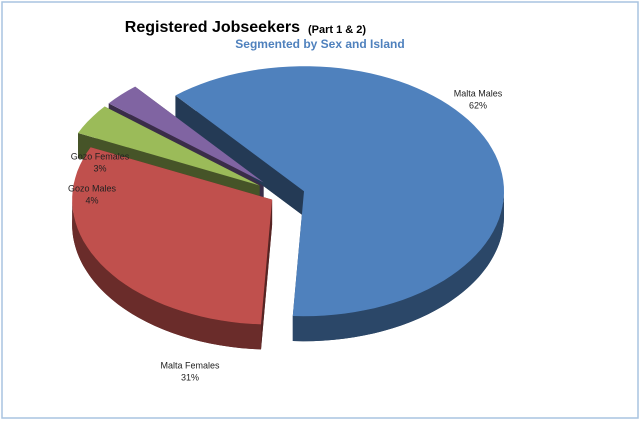 Image resolution: width=641 pixels, height=426 pixels. What do you see at coordinates (190, 377) in the screenshot?
I see `data-label-value: 31%` at bounding box center [190, 377].